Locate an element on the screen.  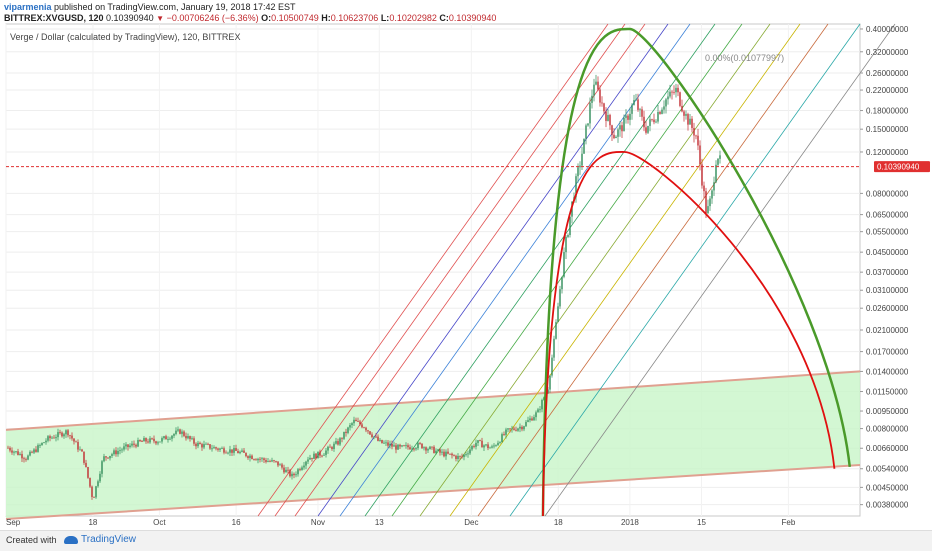
y-tick-label: 0.26000000 is located at coordinates (887, 73).